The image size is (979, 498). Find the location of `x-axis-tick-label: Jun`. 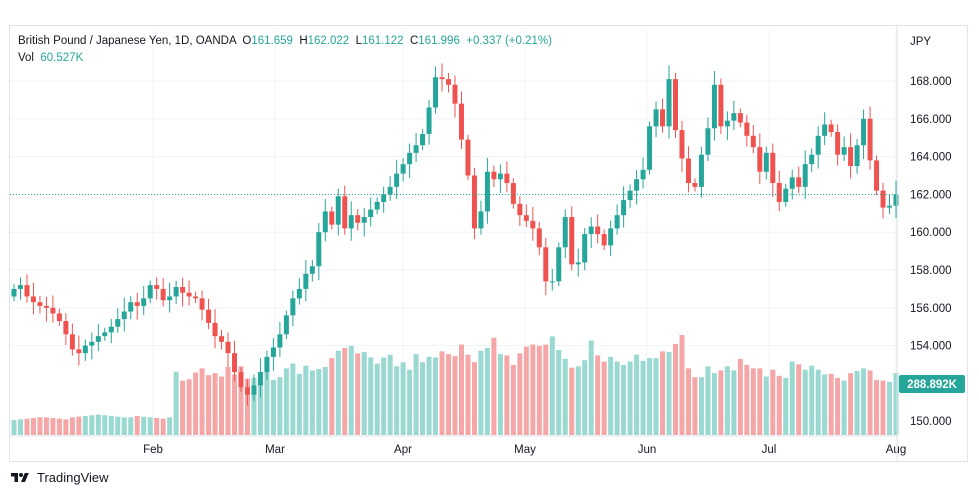

x-axis-tick-label: Jun is located at coordinates (647, 450).